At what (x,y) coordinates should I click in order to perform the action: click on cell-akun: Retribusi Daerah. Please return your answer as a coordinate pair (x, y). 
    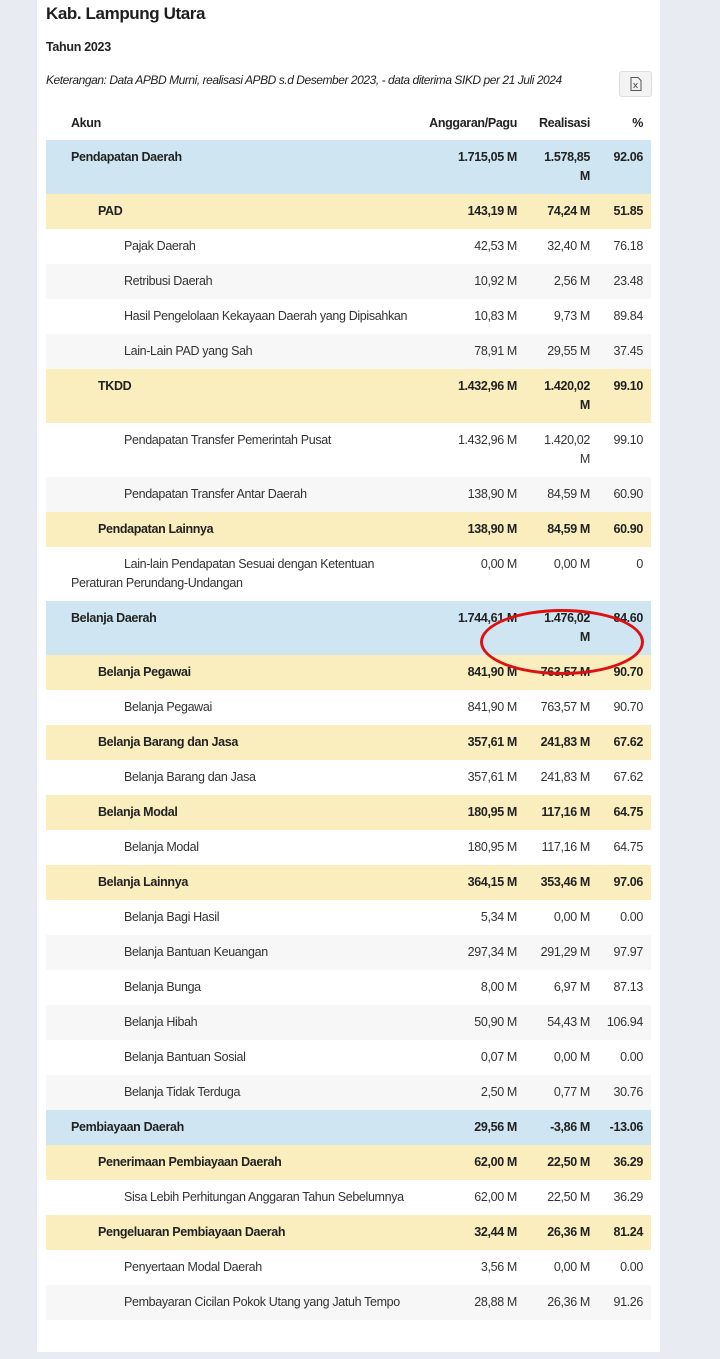
    Looking at the image, I should click on (234, 281).